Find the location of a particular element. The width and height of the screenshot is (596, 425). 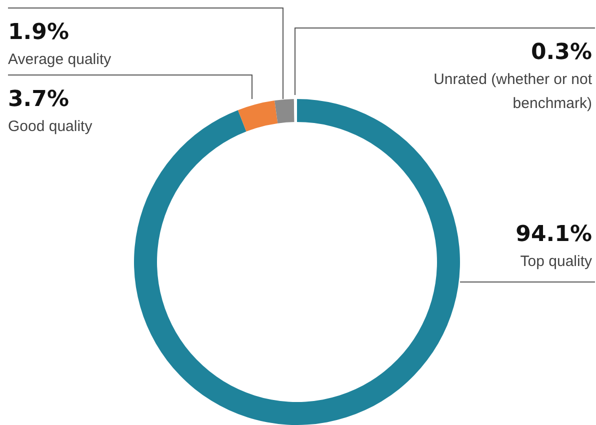

data-label: 1.9% is located at coordinates (39, 33).